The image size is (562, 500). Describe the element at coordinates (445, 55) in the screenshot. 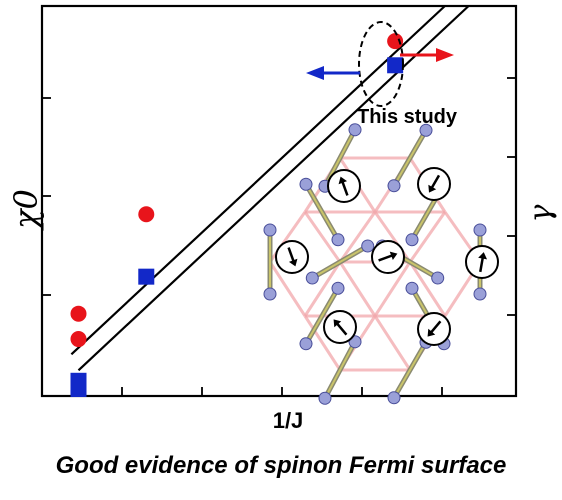

I see `right-arrow-head` at that location.